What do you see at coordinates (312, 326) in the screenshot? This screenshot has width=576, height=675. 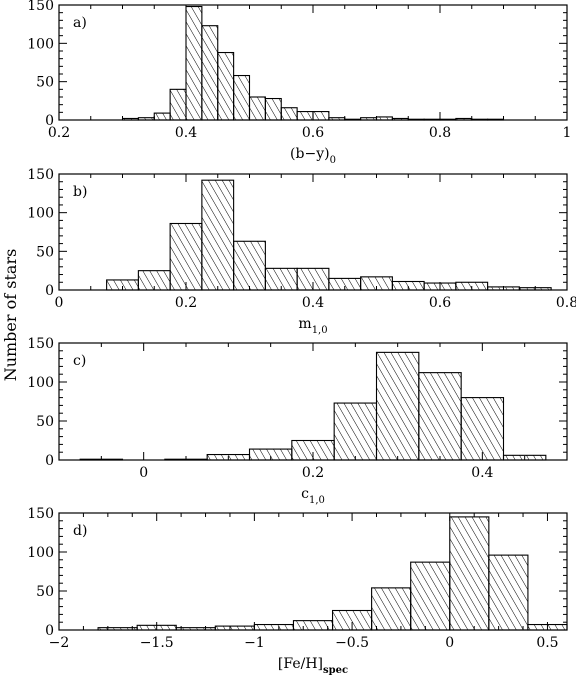 I see `x-axis-title: m1,0` at bounding box center [312, 326].